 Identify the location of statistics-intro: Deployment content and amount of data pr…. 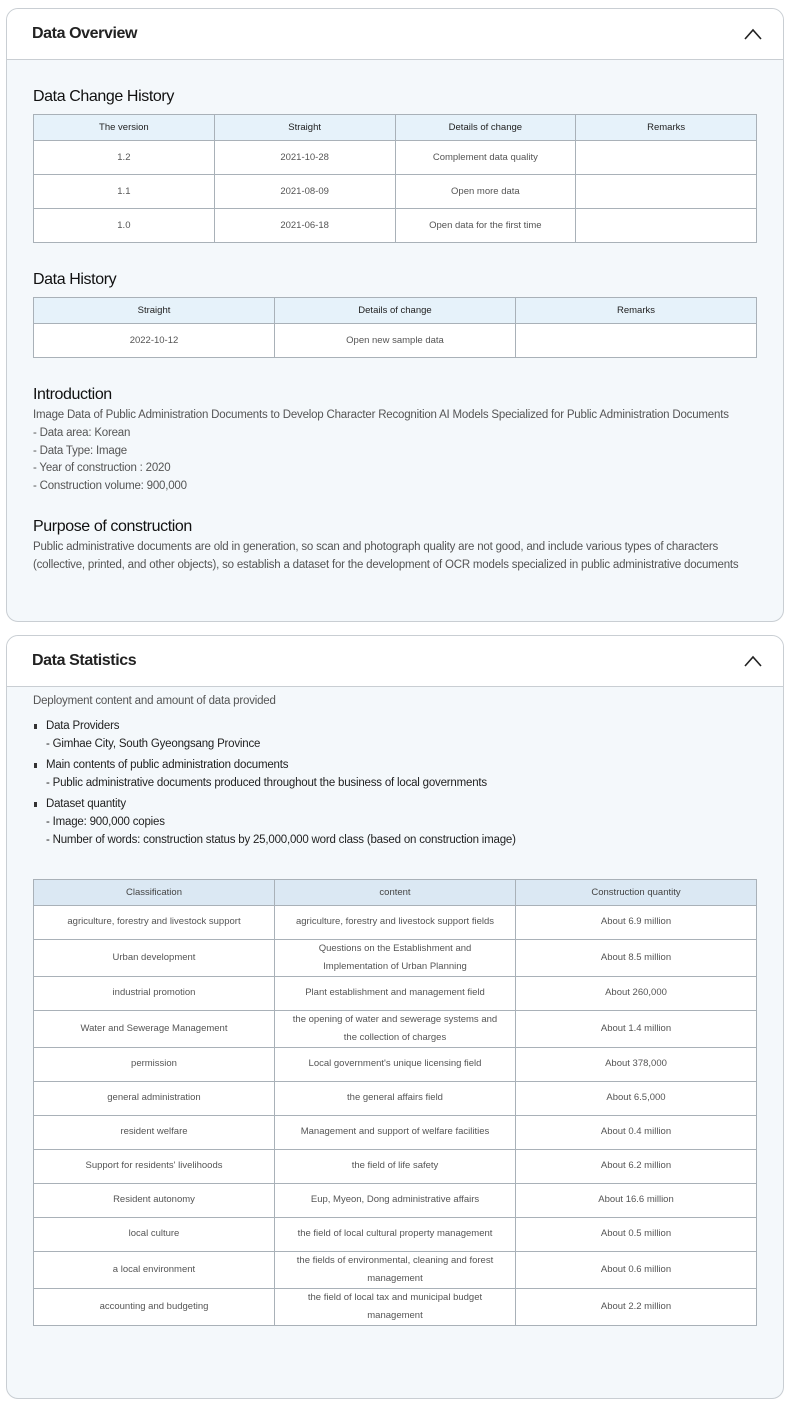
(154, 701).